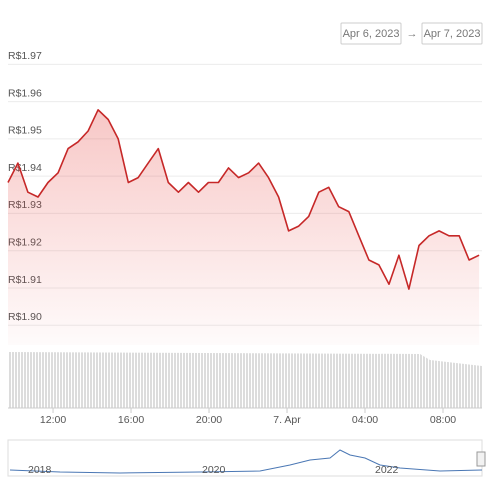 Image resolution: width=490 pixels, height=495 pixels. I want to click on from-date: Apr 6, 2023, so click(371, 34).